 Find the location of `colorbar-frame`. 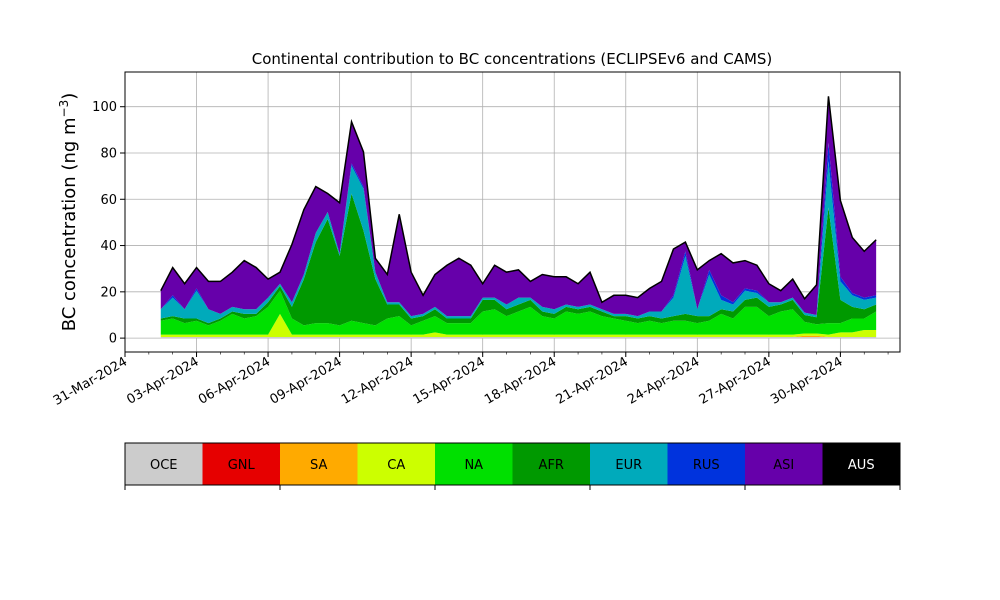

colorbar-frame is located at coordinates (512, 464).